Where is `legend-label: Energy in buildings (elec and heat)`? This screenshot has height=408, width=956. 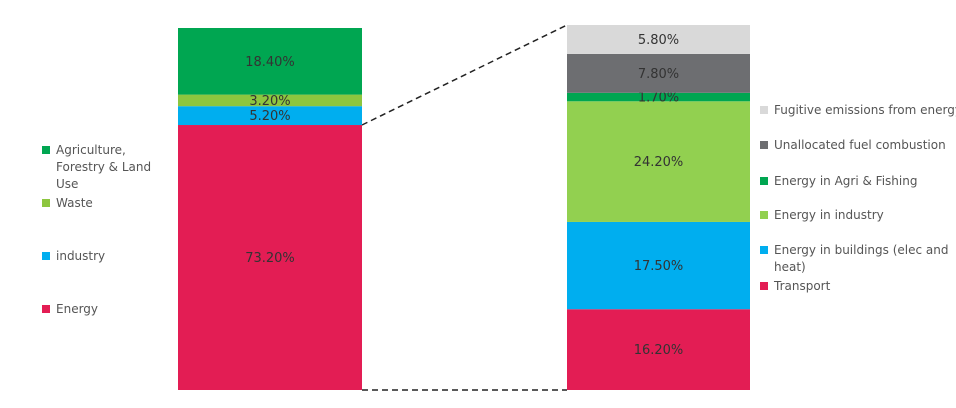
legend-label: Energy in buildings (elec and heat) is located at coordinates (861, 258).